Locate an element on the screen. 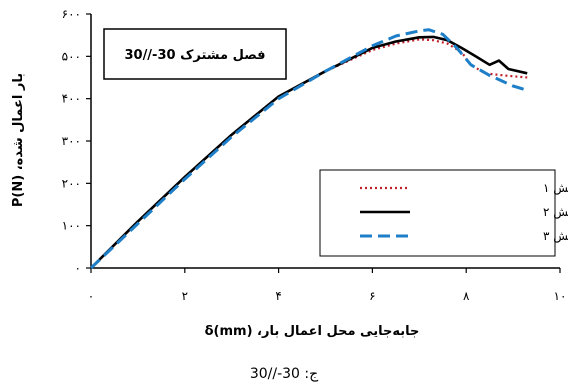 This screenshot has height=392, width=568. title-box: فصل مشترک 30-//30 is located at coordinates (195, 54).